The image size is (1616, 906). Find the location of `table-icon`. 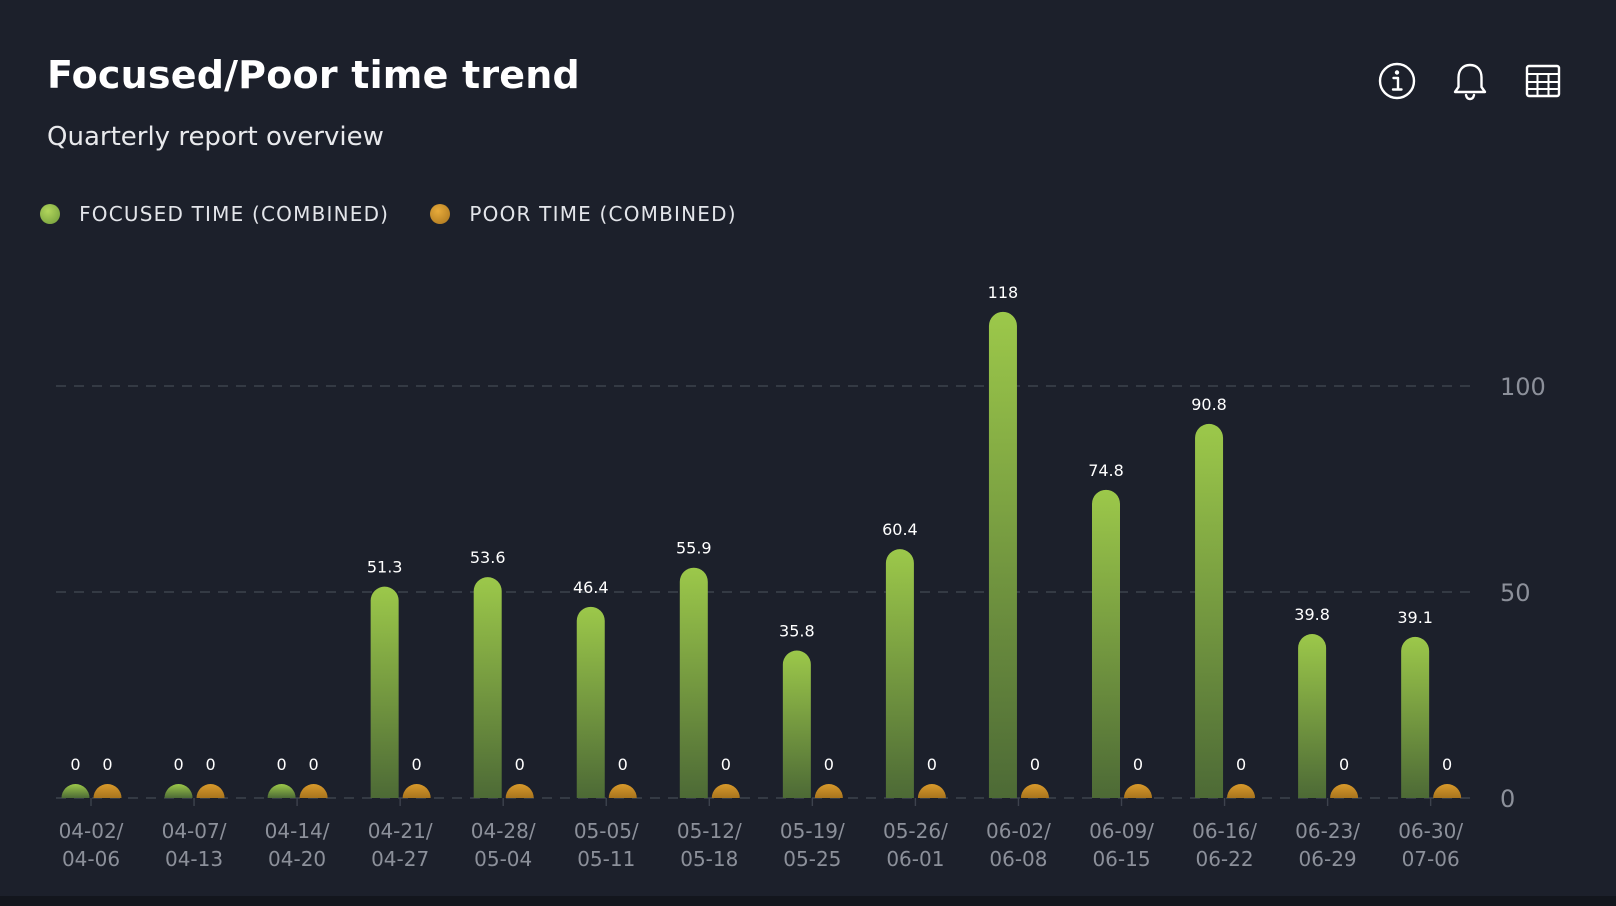

table-icon is located at coordinates (1543, 81).